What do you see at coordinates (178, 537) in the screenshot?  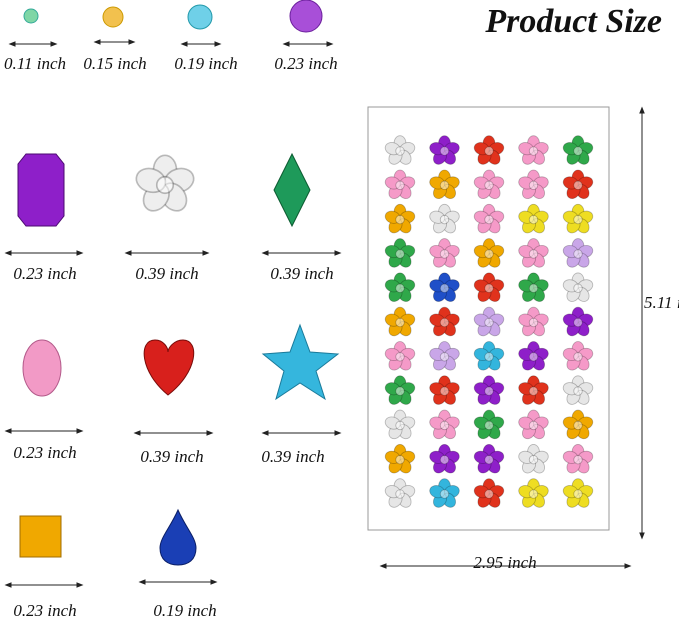 I see `gem-teardrop` at bounding box center [178, 537].